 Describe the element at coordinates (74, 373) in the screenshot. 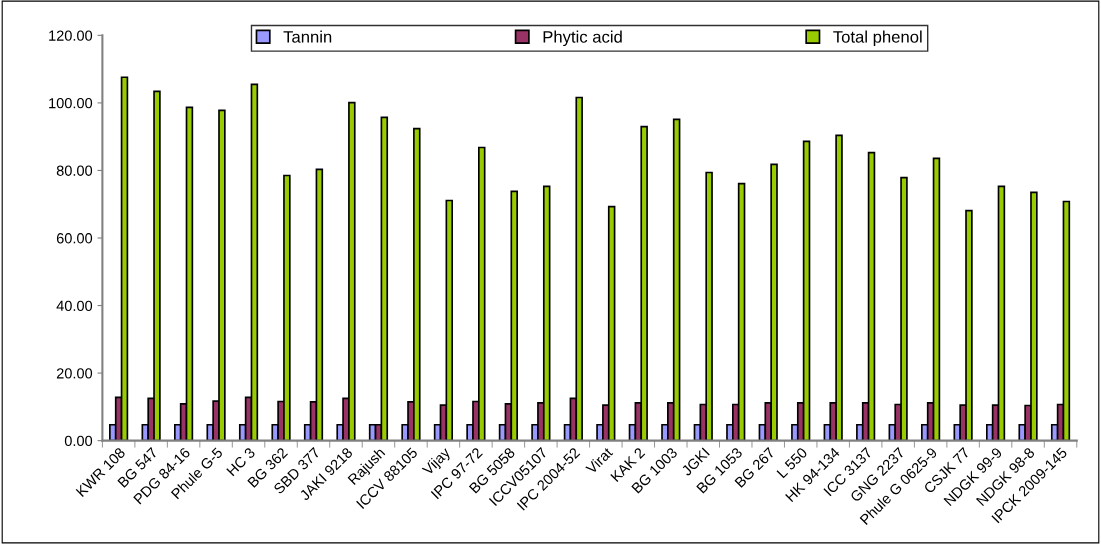

I see `y-tick-label: 20.00` at that location.